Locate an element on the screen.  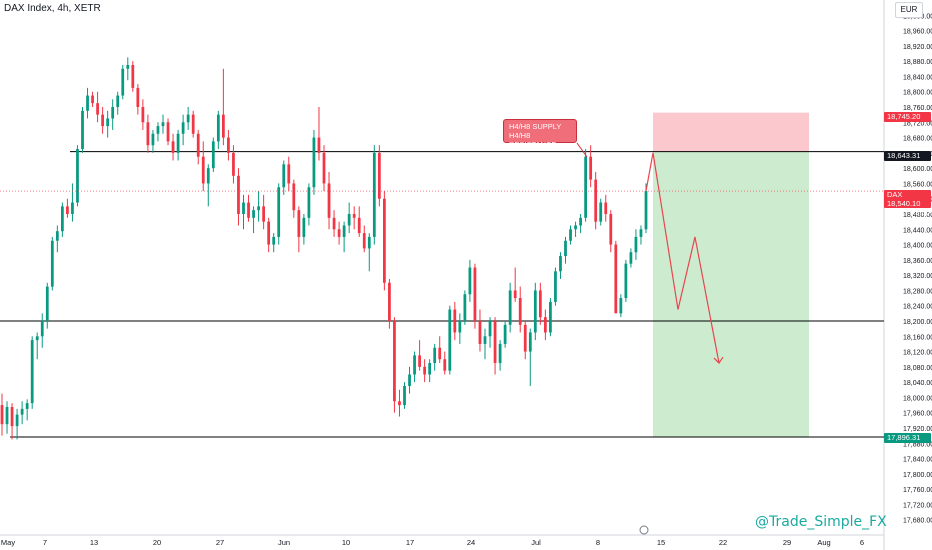
y-tick-label: 18,160.00 is located at coordinates (917, 337).